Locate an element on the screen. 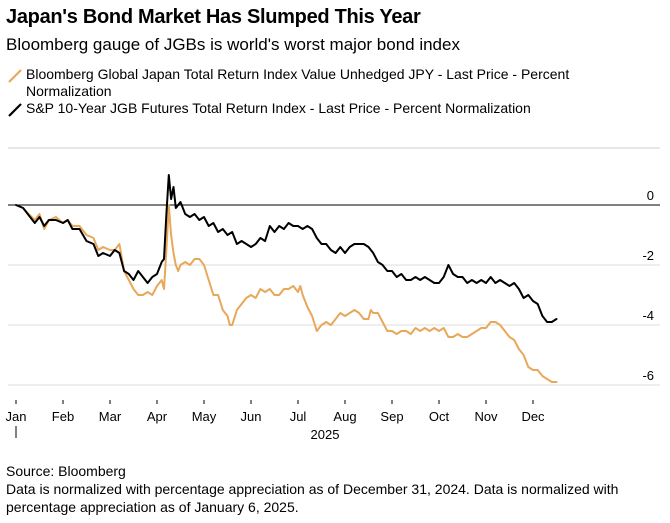  x-tick-label: Jan is located at coordinates (16, 416).